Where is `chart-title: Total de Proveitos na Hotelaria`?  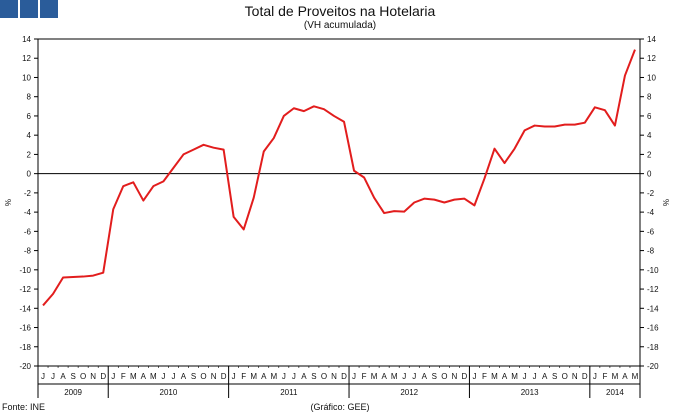
chart-title: Total de Proveitos na Hotelaria is located at coordinates (340, 11).